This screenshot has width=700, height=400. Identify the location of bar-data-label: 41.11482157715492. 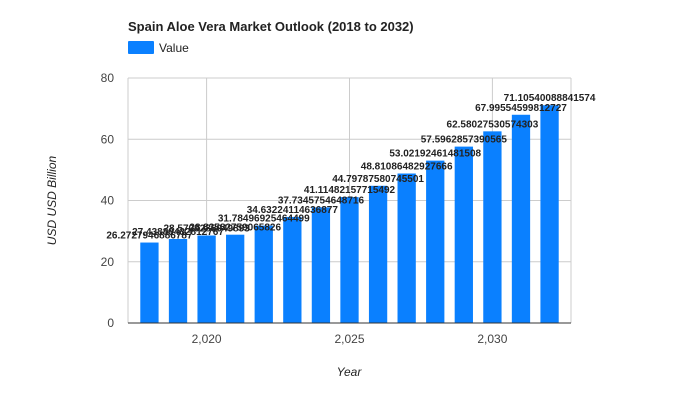
(350, 190).